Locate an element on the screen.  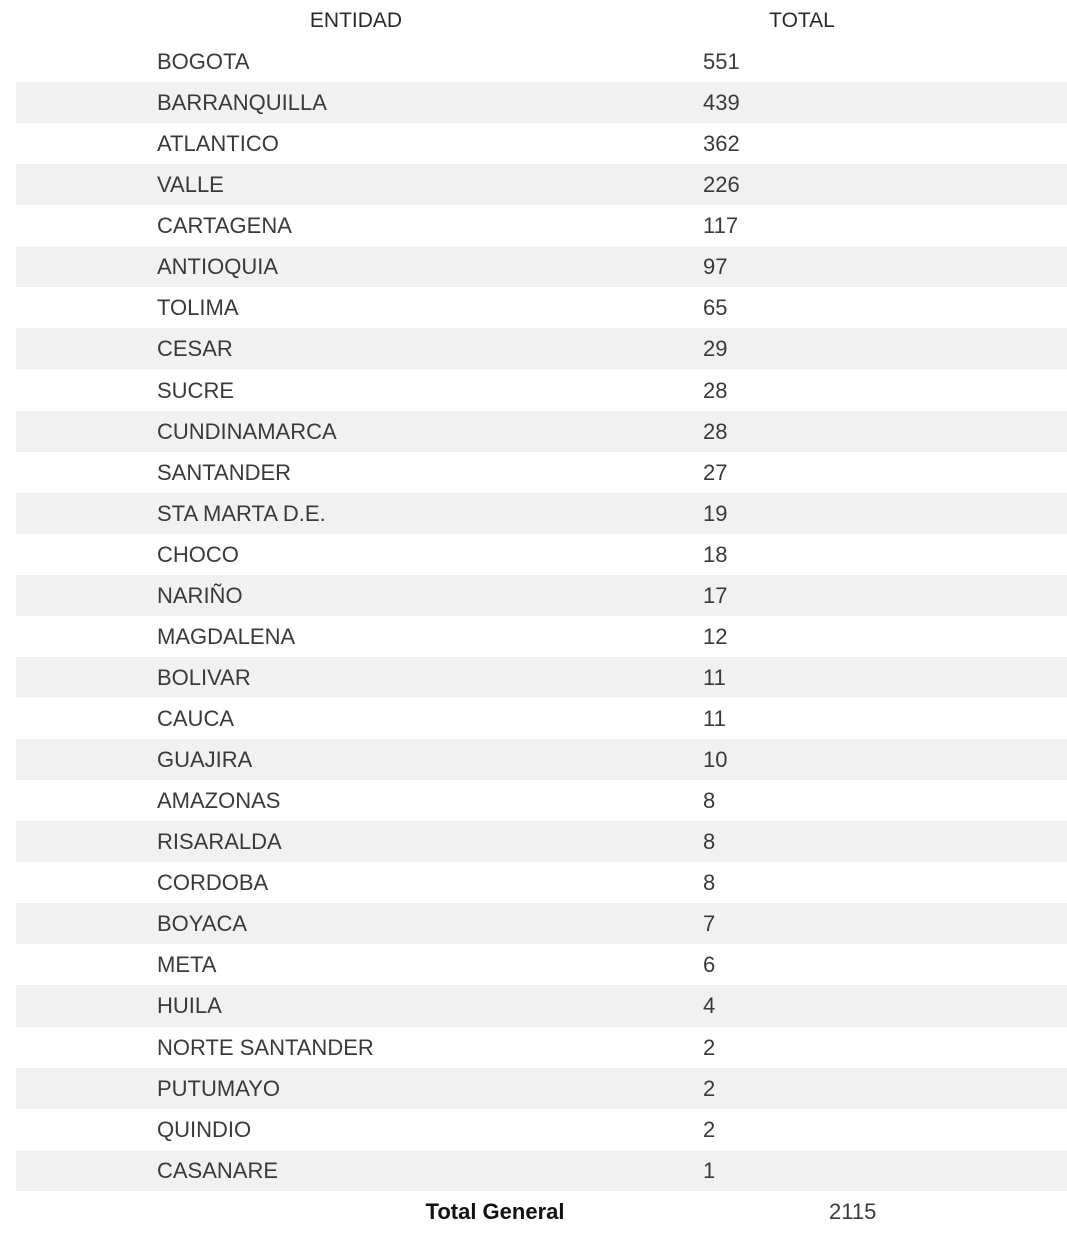
table-row: CAUCA 11 is located at coordinates (541, 718).